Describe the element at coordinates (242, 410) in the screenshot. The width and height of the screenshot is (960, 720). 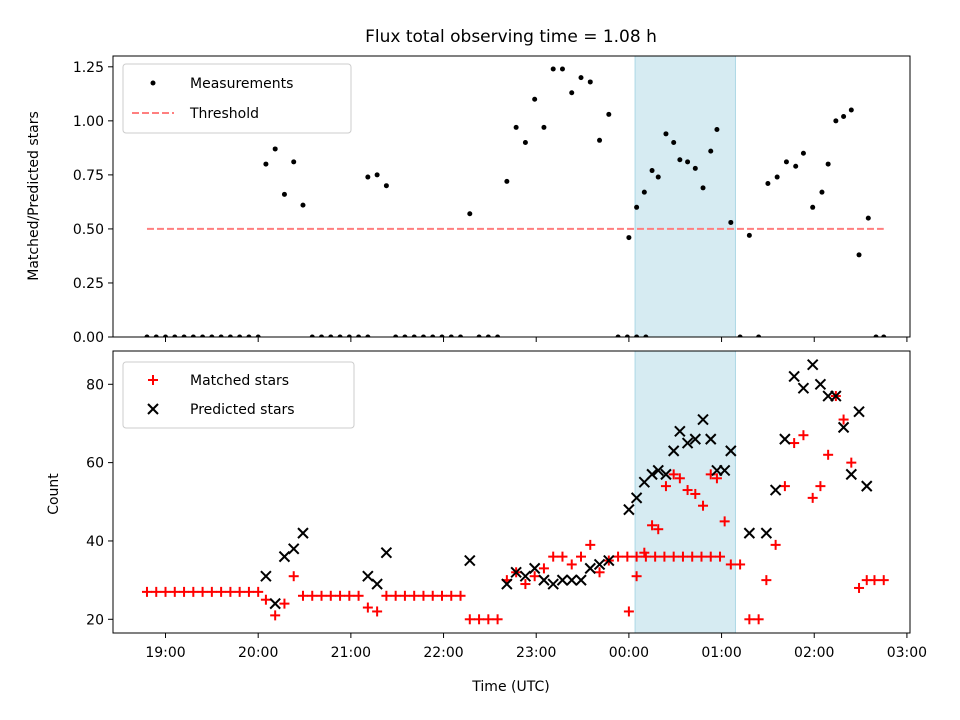
I see `legend-predicted-label: Predicted stars` at that location.